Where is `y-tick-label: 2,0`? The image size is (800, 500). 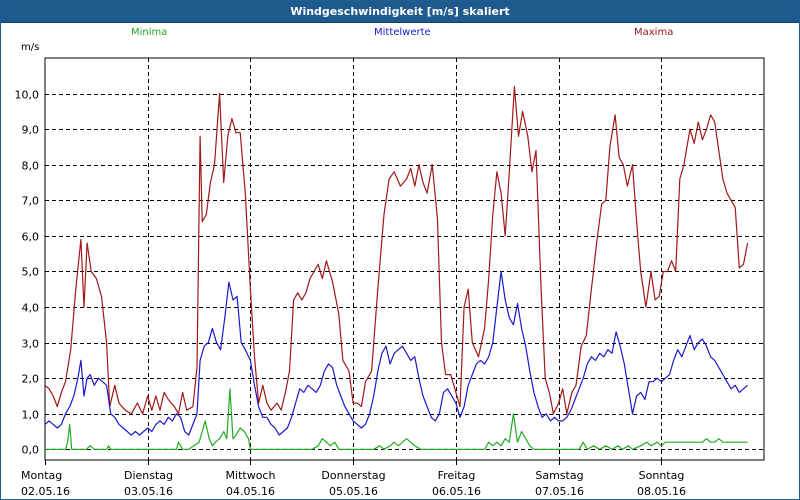
y-tick-label: 2,0 is located at coordinates (31, 379).